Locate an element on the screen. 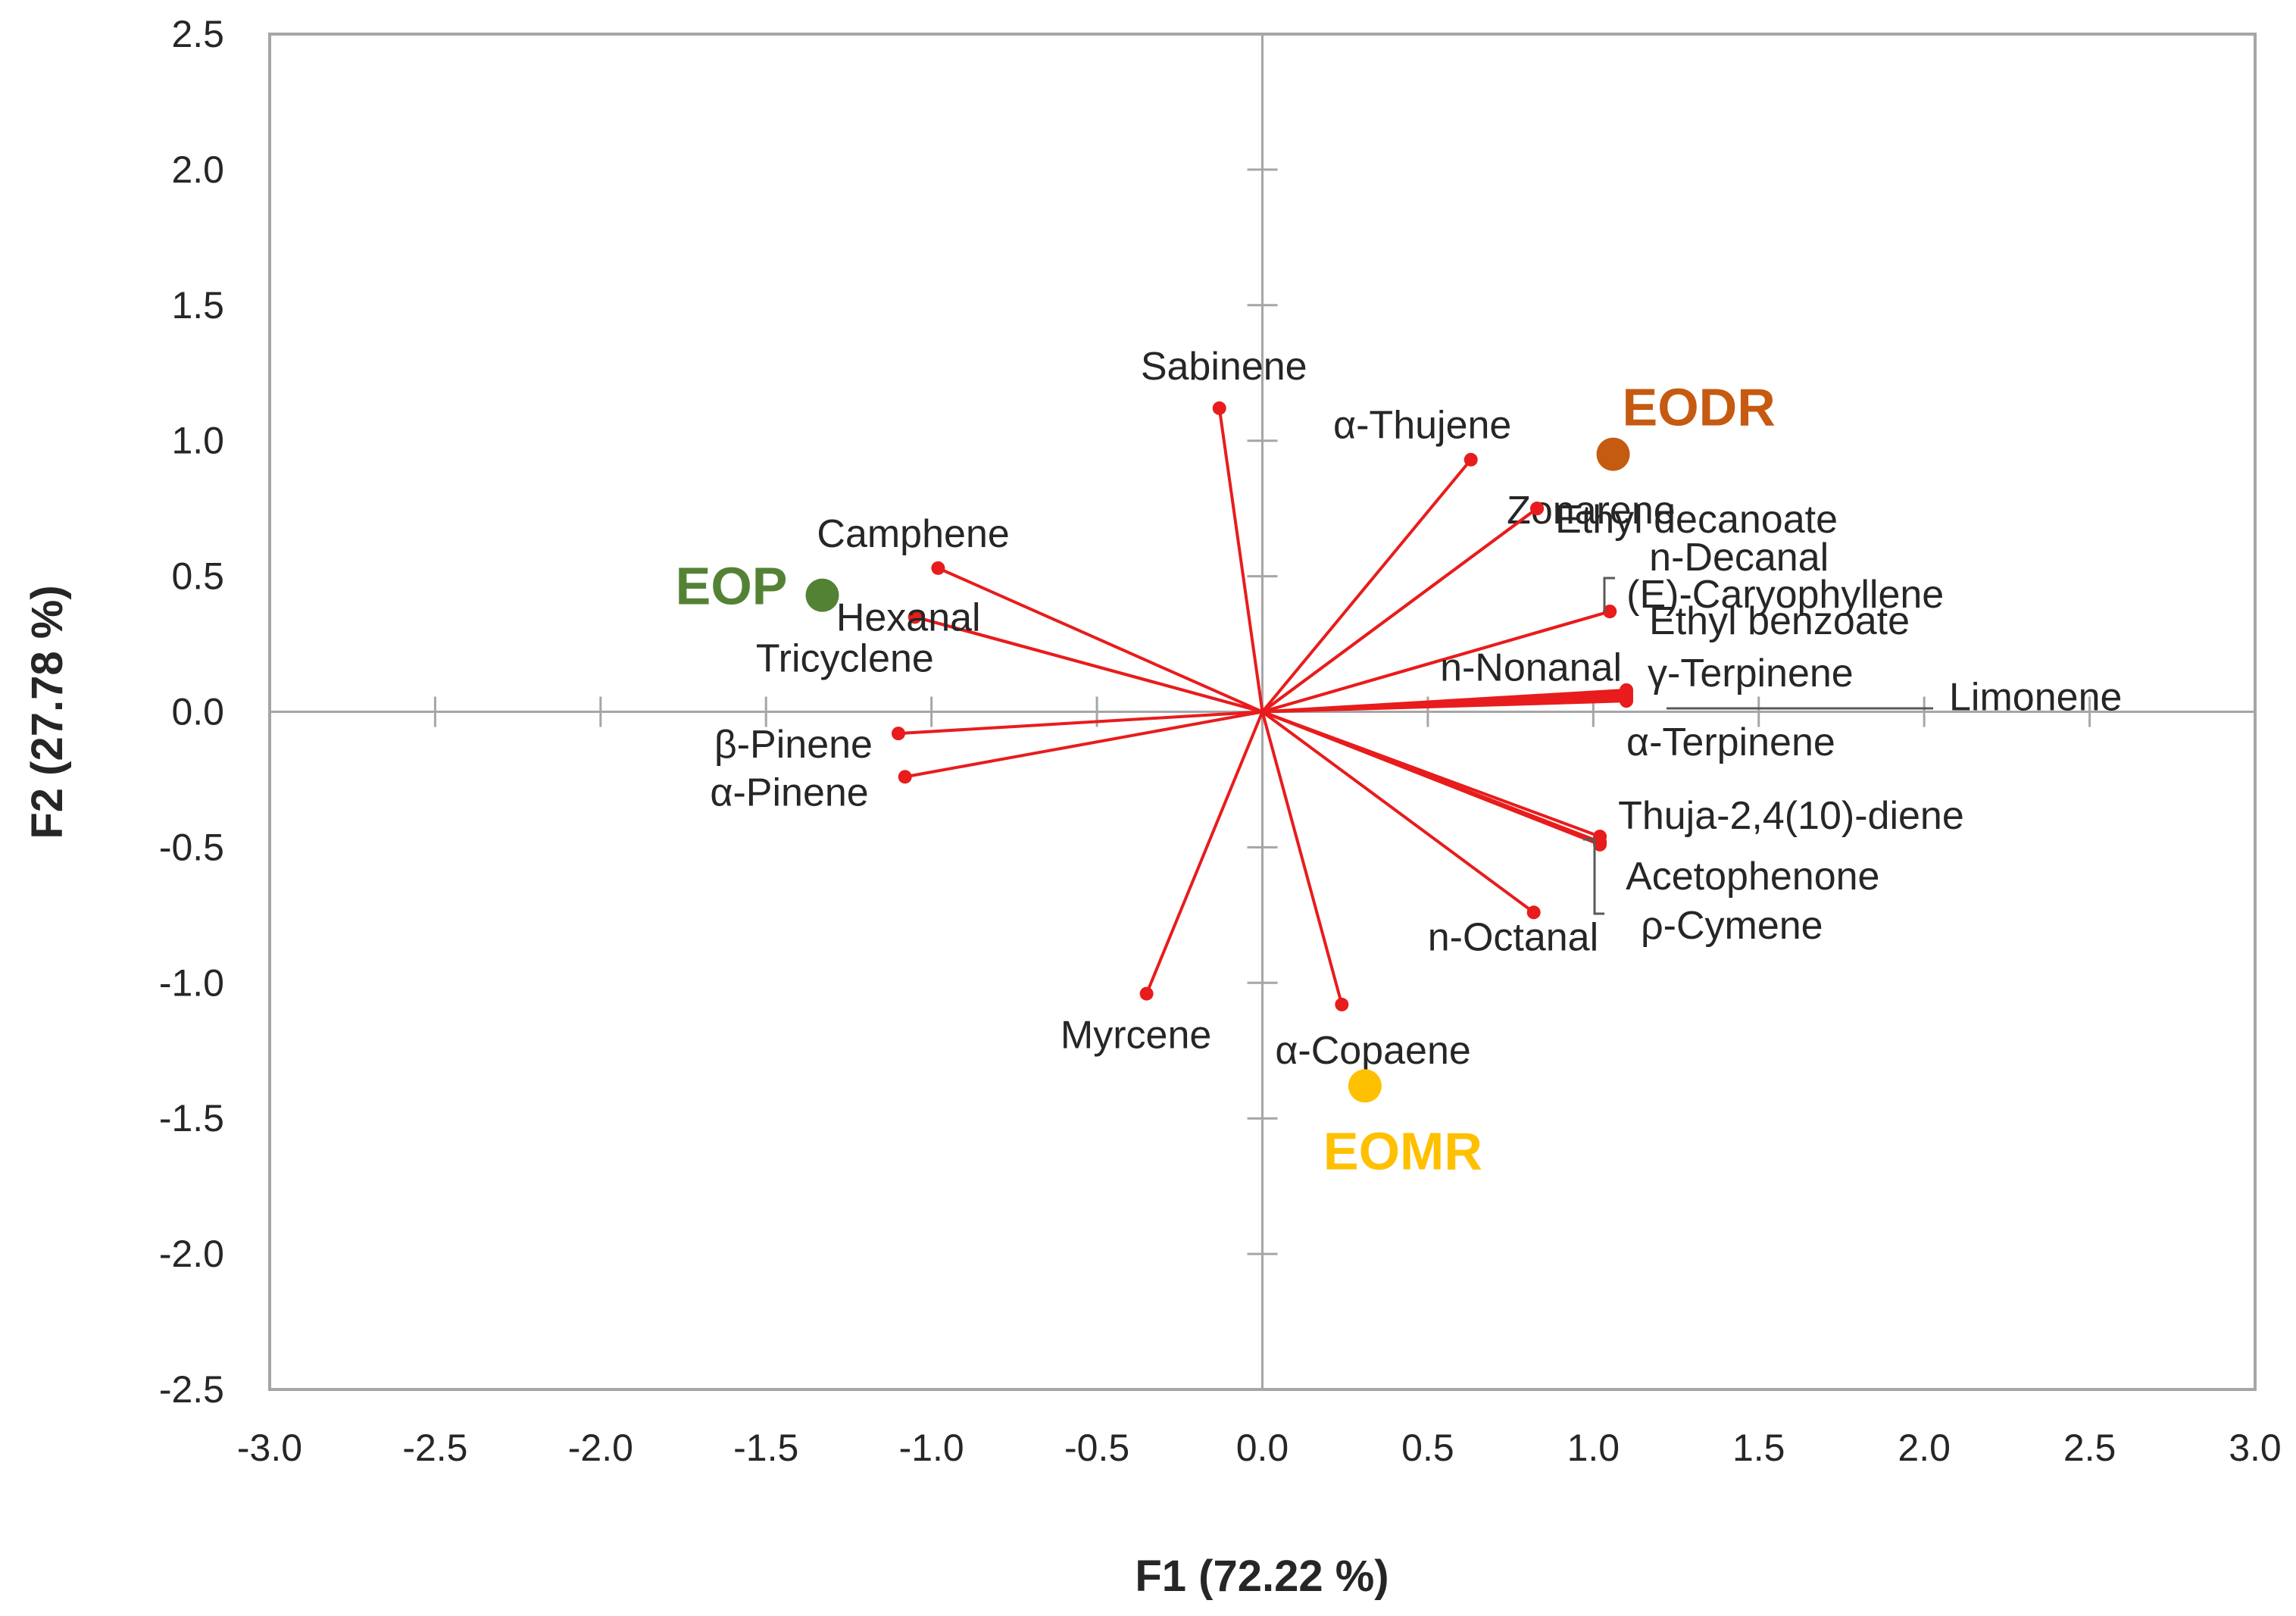 This screenshot has width=2296, height=1616. x-tick-label: 0.0 is located at coordinates (1262, 1448).